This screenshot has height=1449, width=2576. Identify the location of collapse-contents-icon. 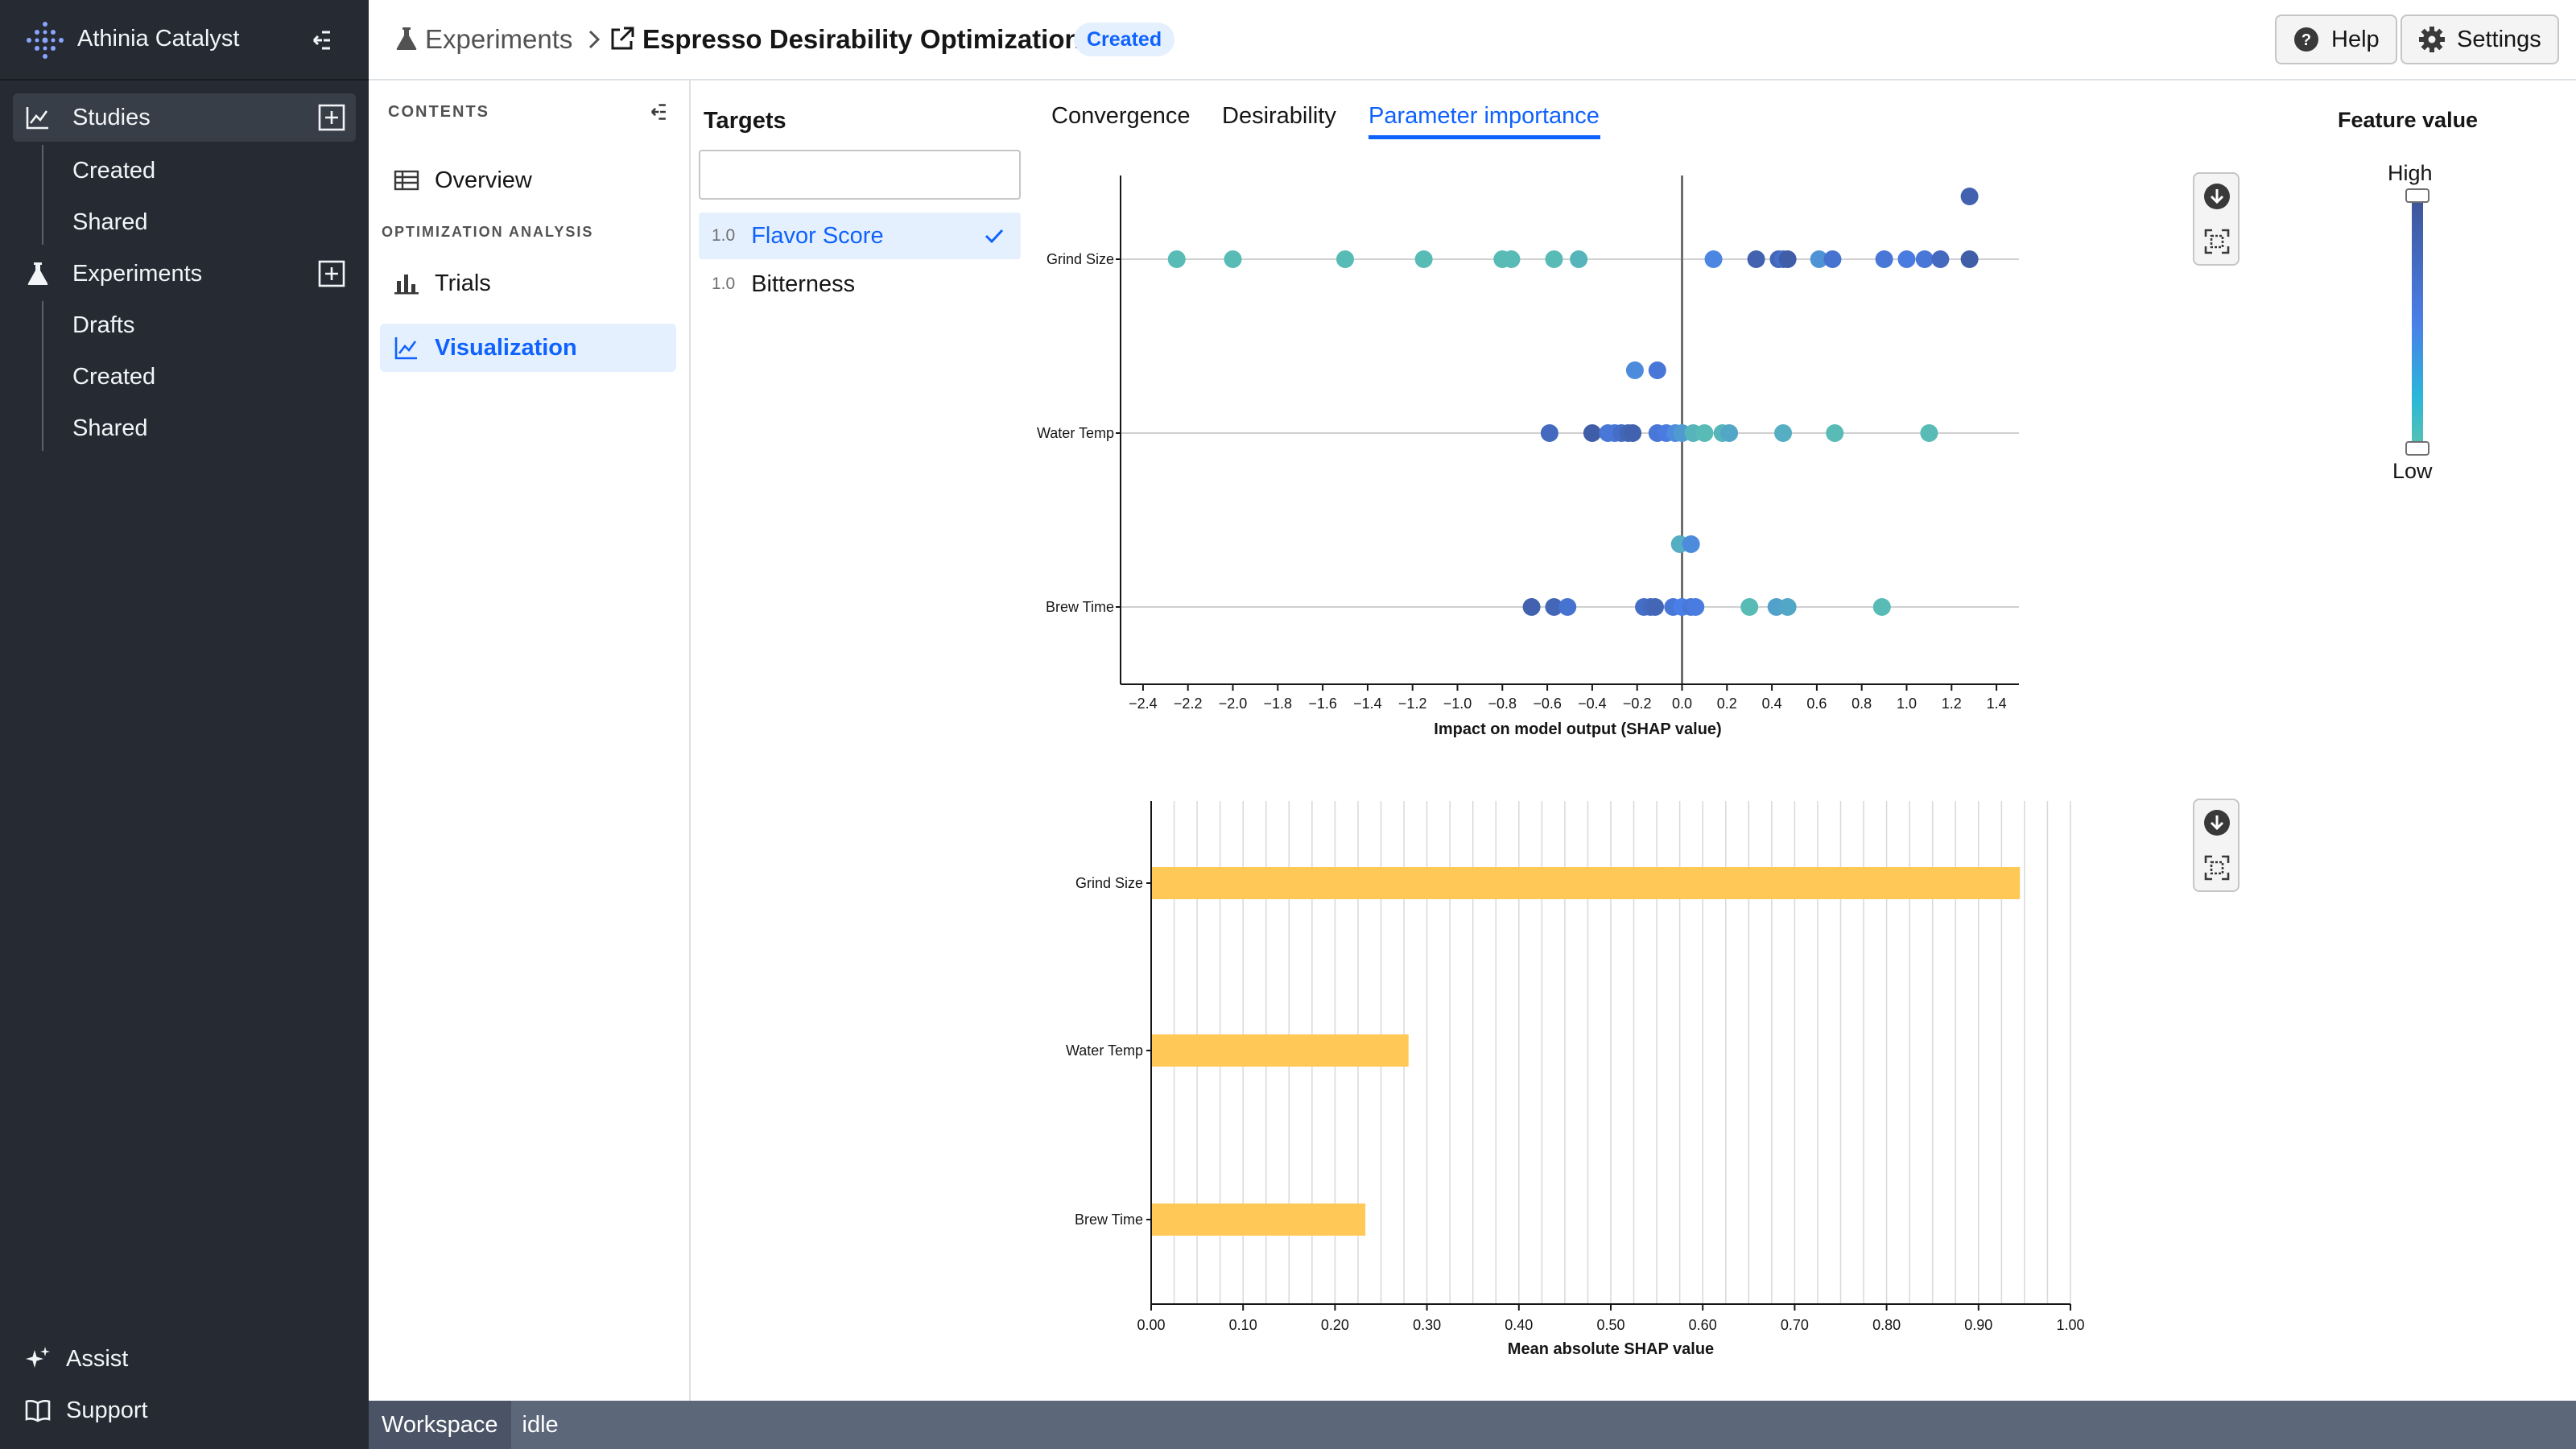
(656, 112).